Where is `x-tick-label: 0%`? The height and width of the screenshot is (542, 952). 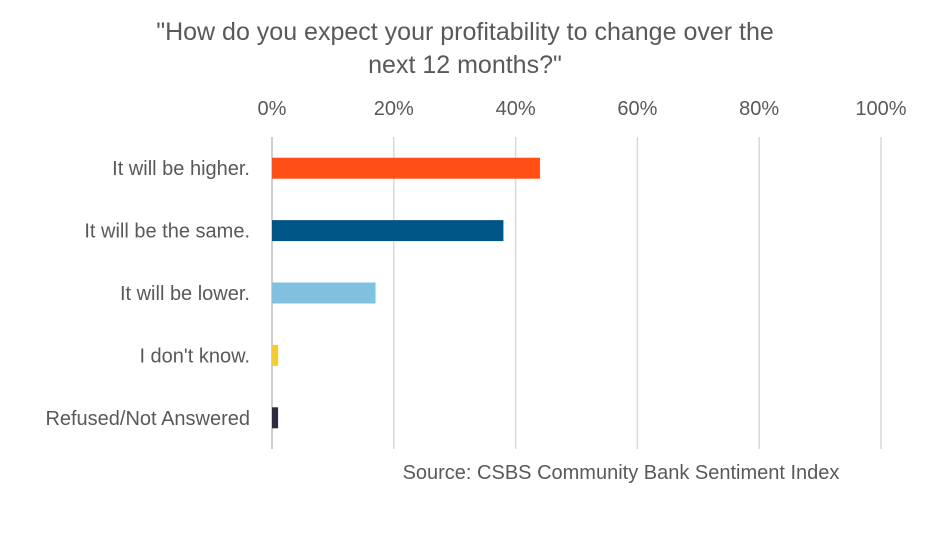
x-tick-label: 0% is located at coordinates (272, 109).